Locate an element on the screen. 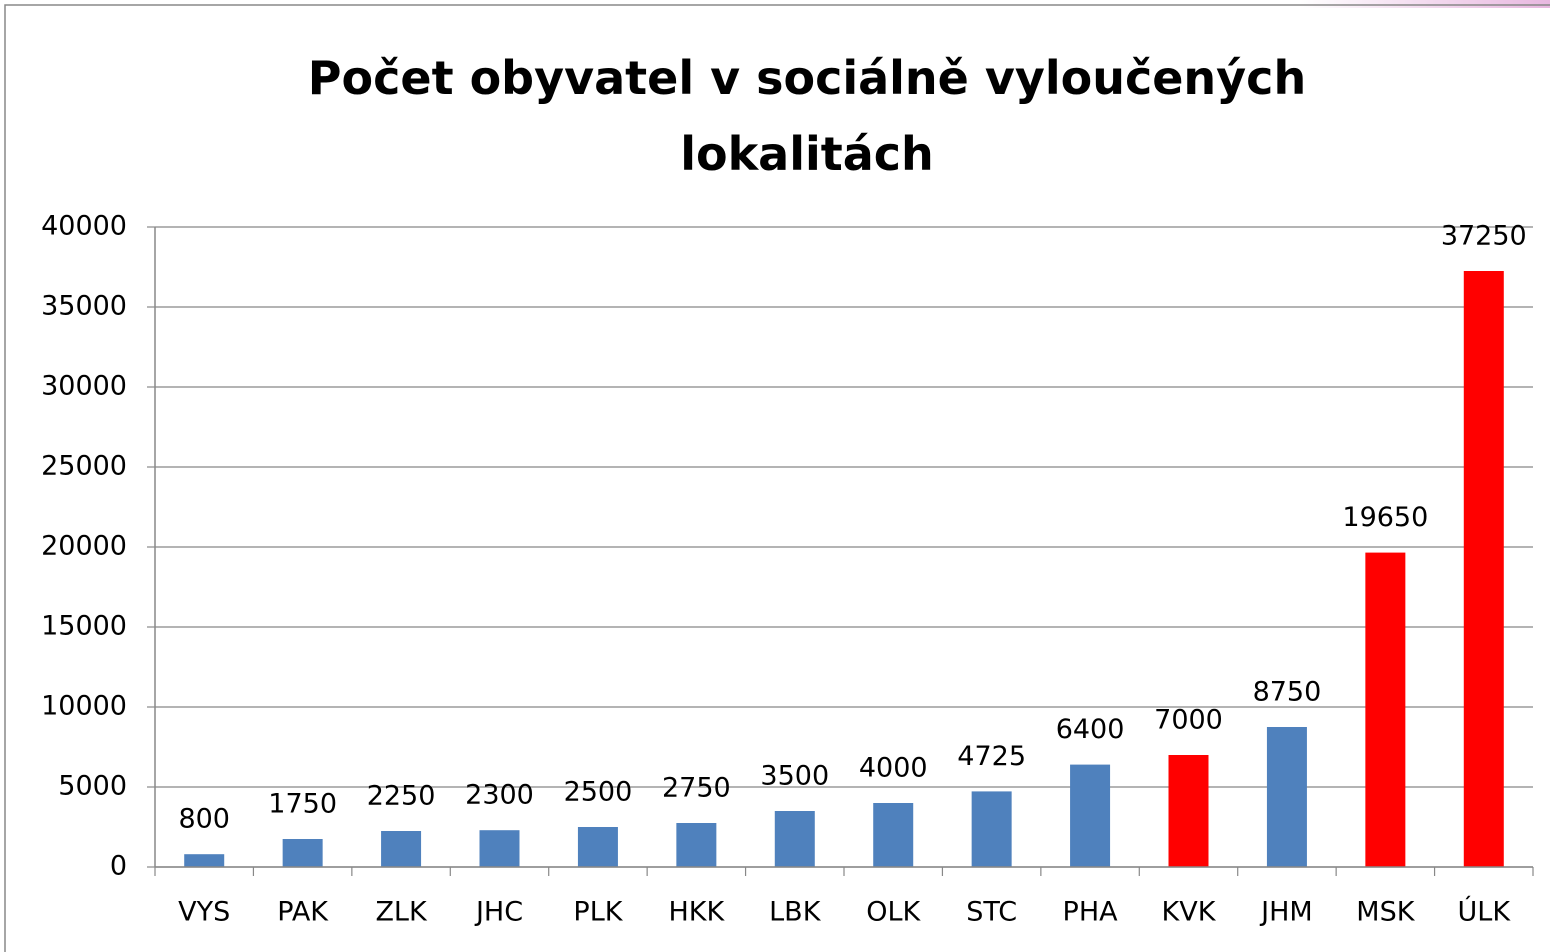  x-tick-label: JHM is located at coordinates (1286, 912).